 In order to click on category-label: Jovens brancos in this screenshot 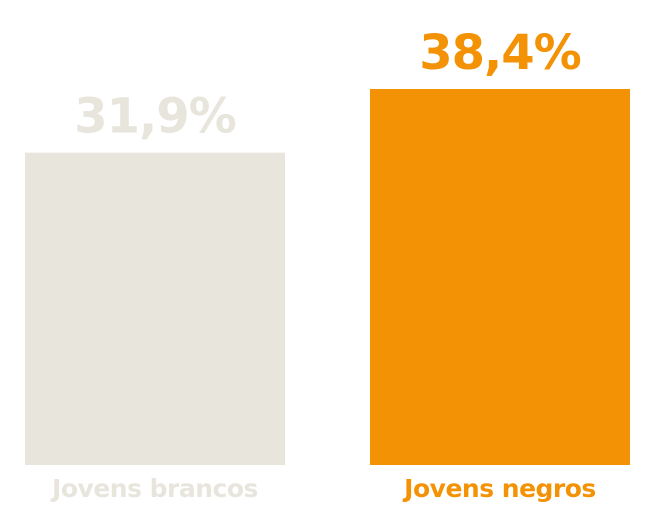, I will do `click(154, 488)`.